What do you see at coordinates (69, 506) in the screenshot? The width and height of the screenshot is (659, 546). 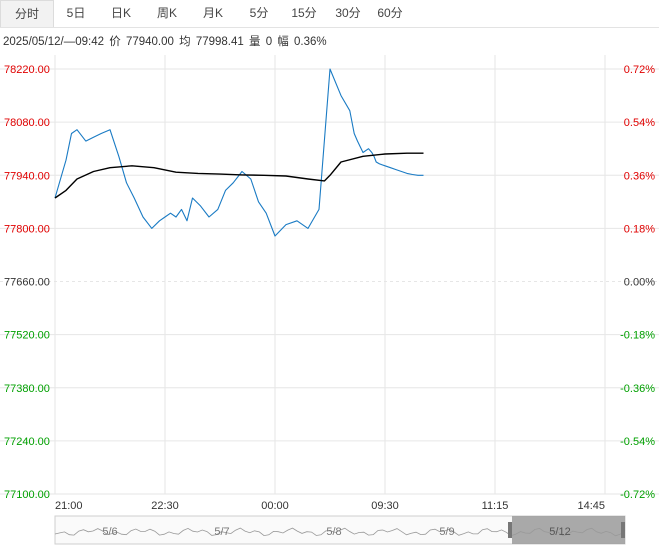 I see `x-tick-label: 21:00` at bounding box center [69, 506].